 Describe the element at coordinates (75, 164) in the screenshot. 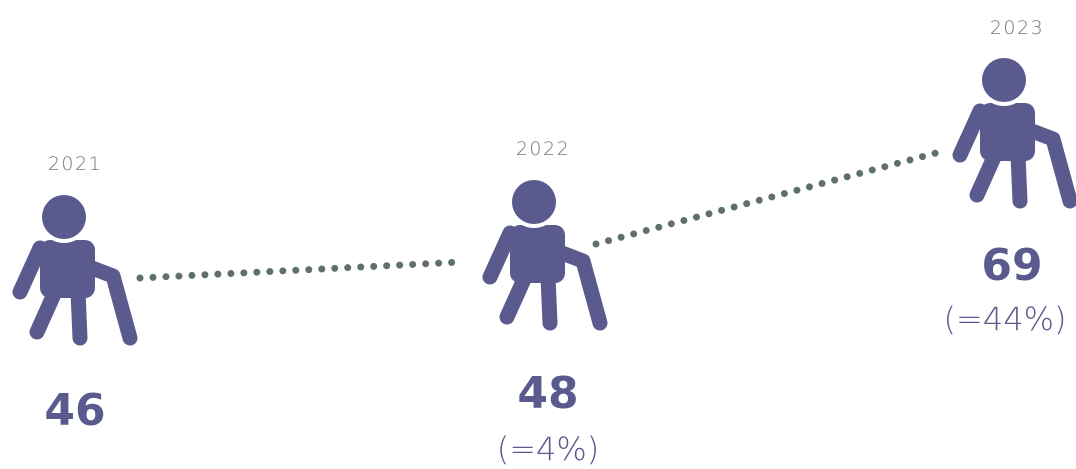

I see `year-label: 2021` at that location.